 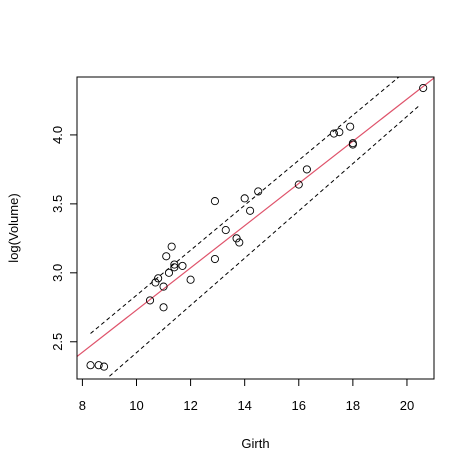 I want to click on x-tick-label: 14, so click(x=244, y=405).